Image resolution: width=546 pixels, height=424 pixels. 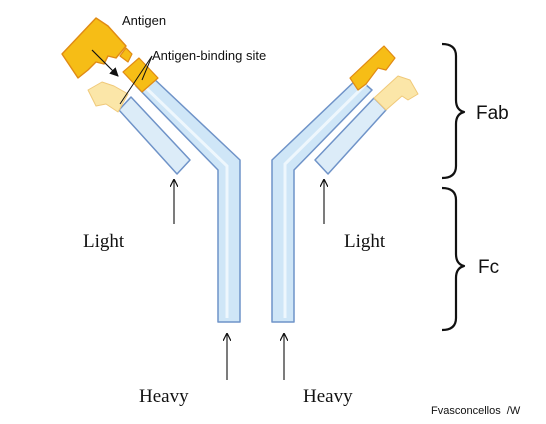 What do you see at coordinates (492, 113) in the screenshot?
I see `fab-label: Fab` at bounding box center [492, 113].